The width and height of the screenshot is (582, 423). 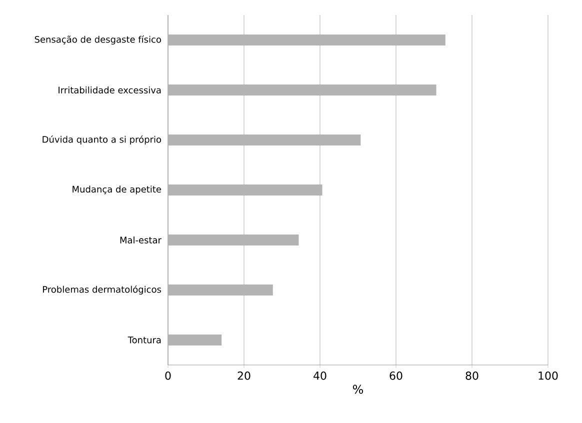 What do you see at coordinates (244, 376) in the screenshot?
I see `x-tick-label: 20` at bounding box center [244, 376].